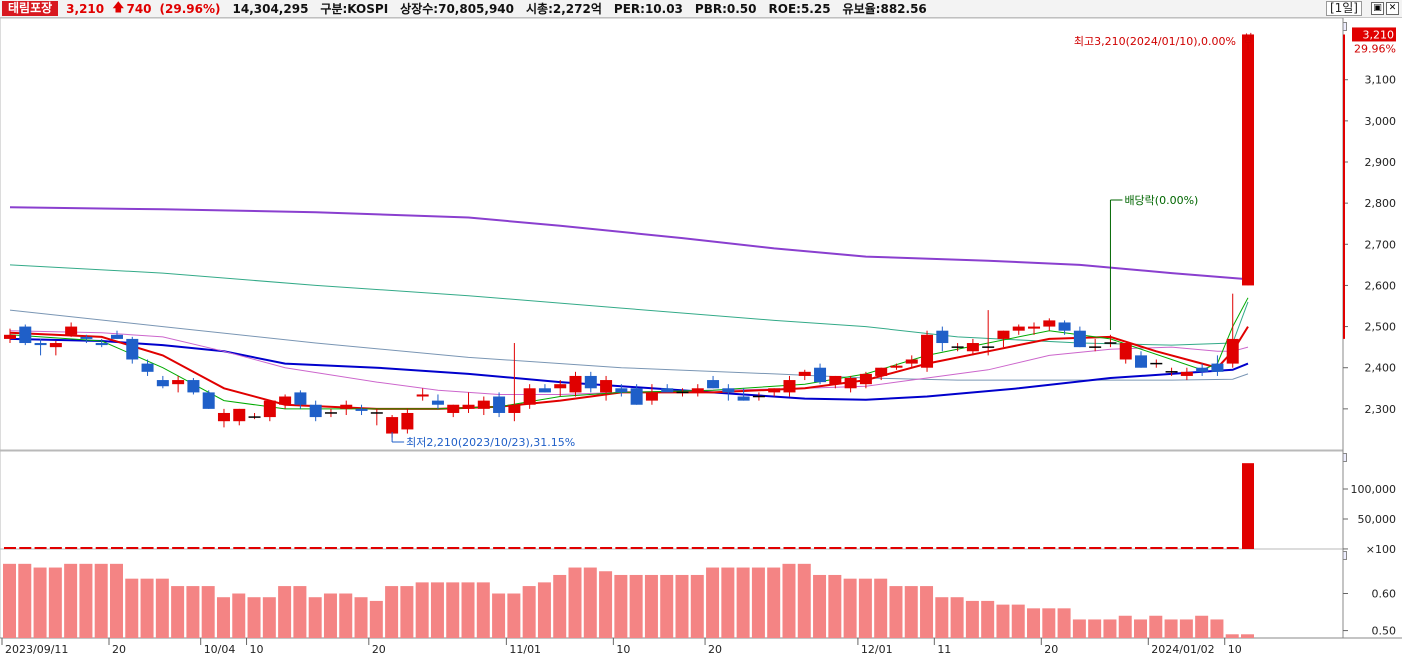 This screenshot has width=1402, height=660. Describe the element at coordinates (85, 8) in the screenshot. I see `current-price: 3,210` at that location.